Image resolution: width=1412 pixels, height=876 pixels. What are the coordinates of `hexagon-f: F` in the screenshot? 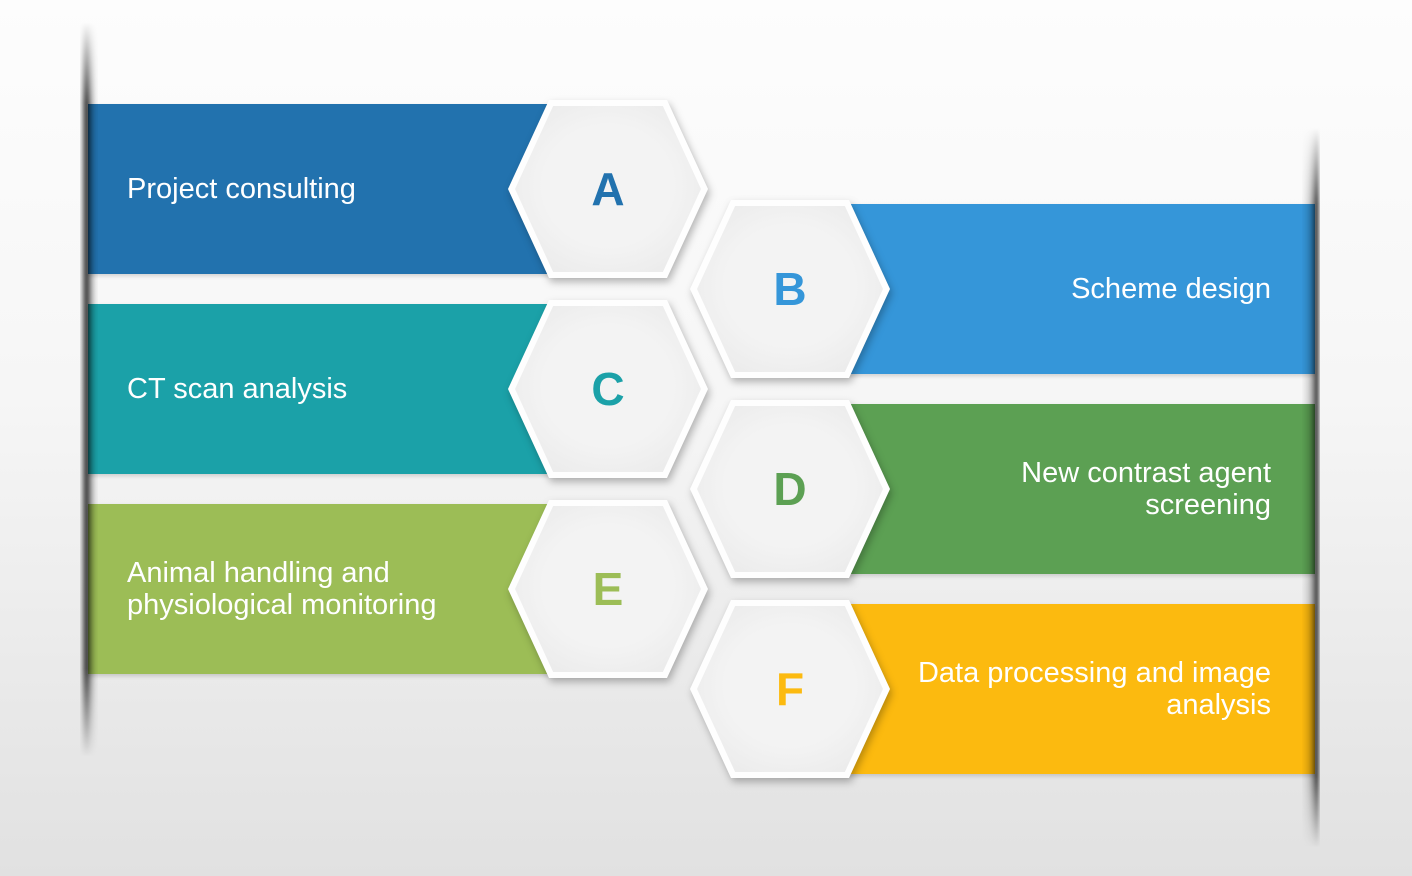 It's located at (790, 689).